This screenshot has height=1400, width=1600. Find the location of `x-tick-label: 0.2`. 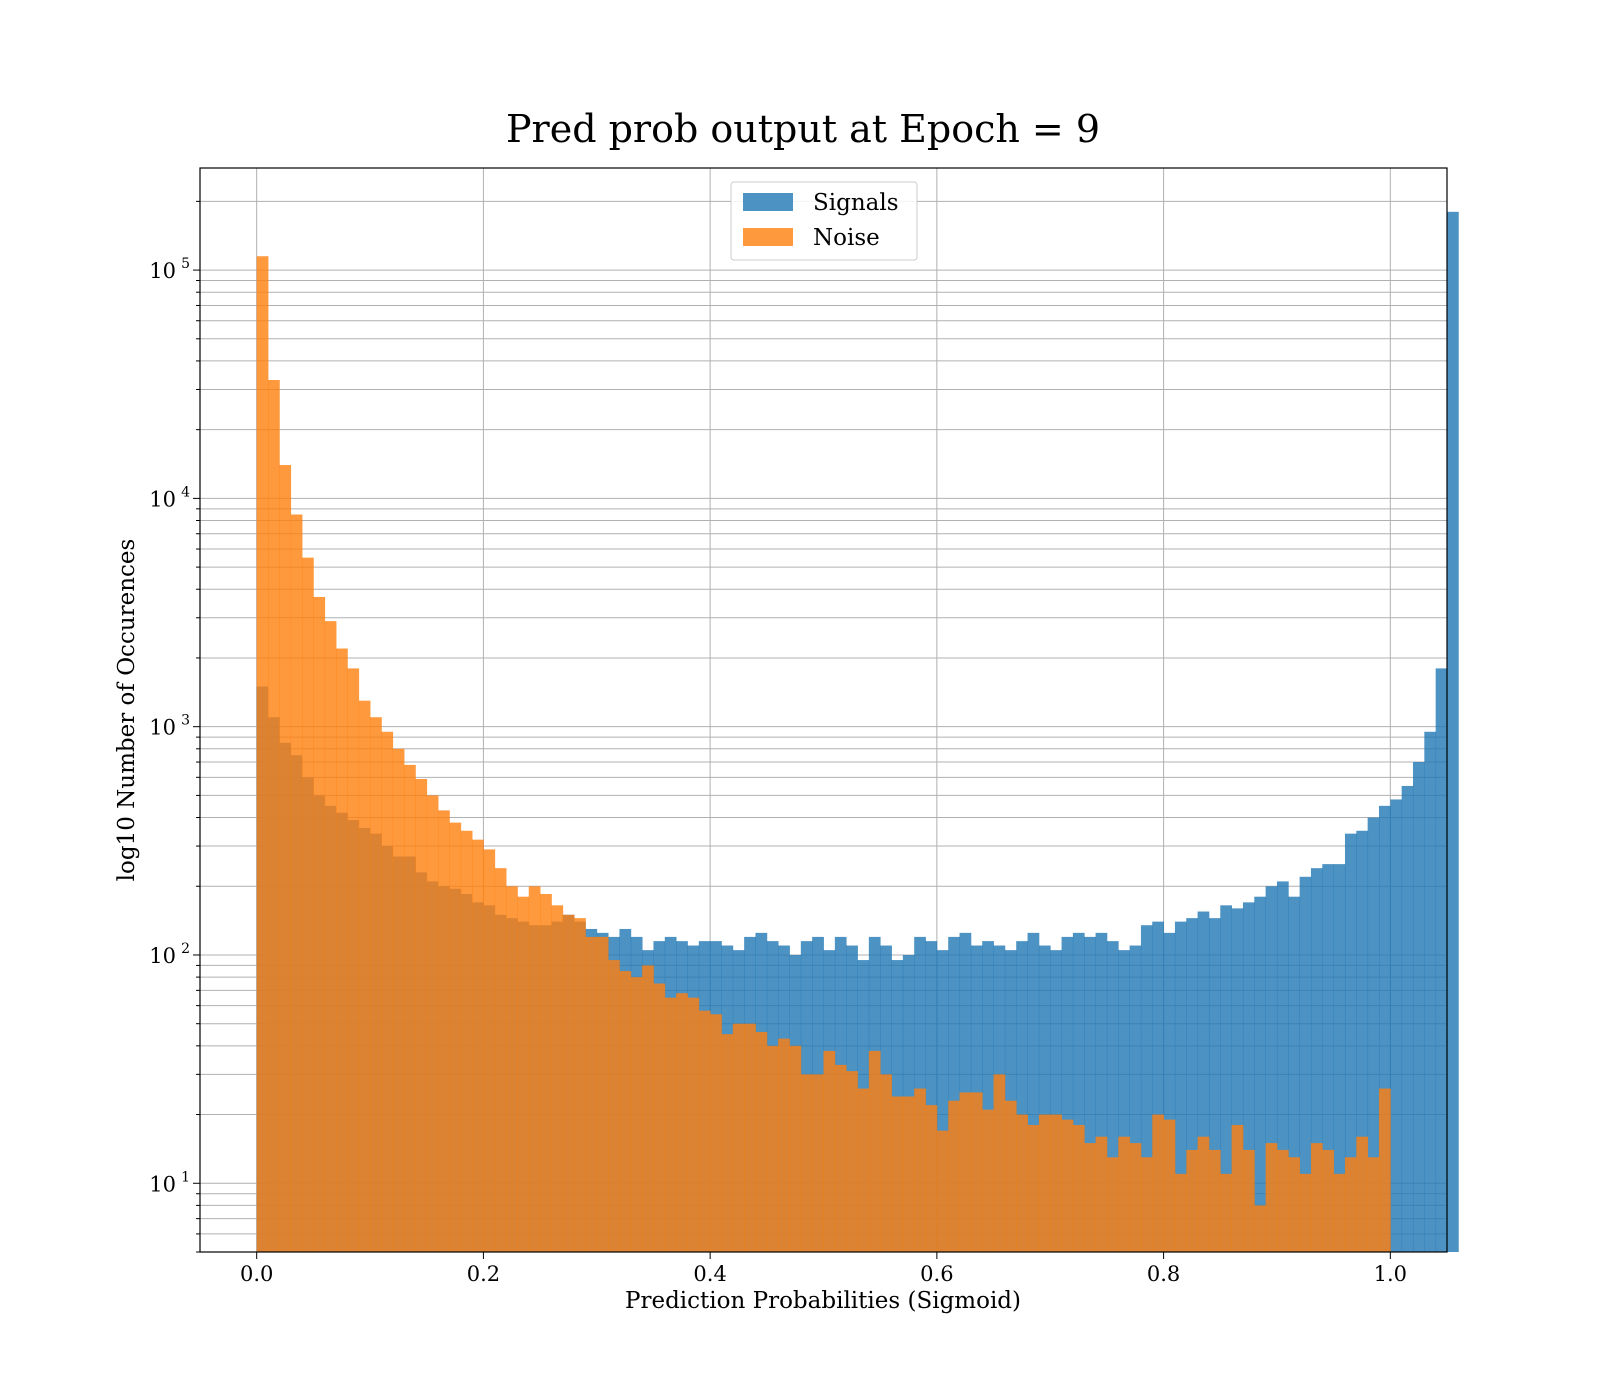

x-tick-label: 0.2 is located at coordinates (483, 1274).